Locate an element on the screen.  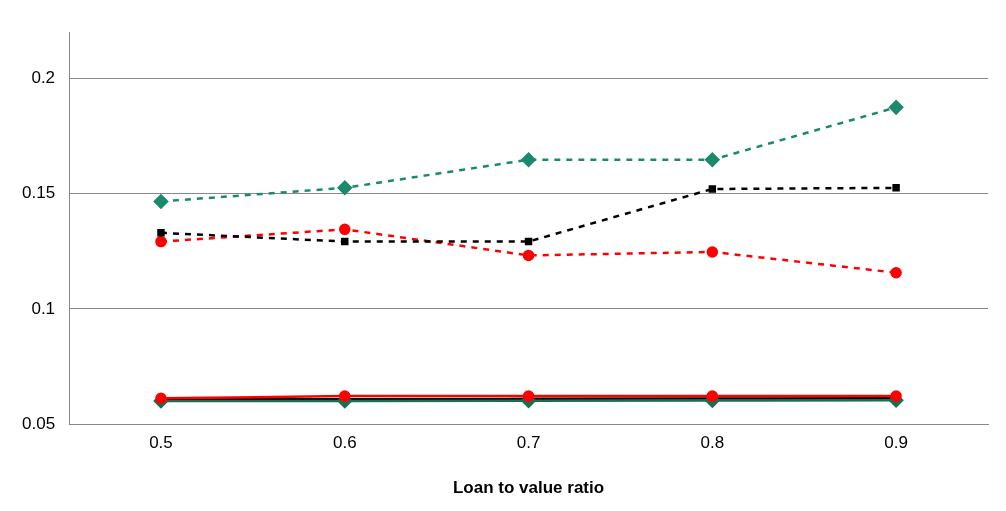
y-tick-label: 0.15 is located at coordinates (38, 193).